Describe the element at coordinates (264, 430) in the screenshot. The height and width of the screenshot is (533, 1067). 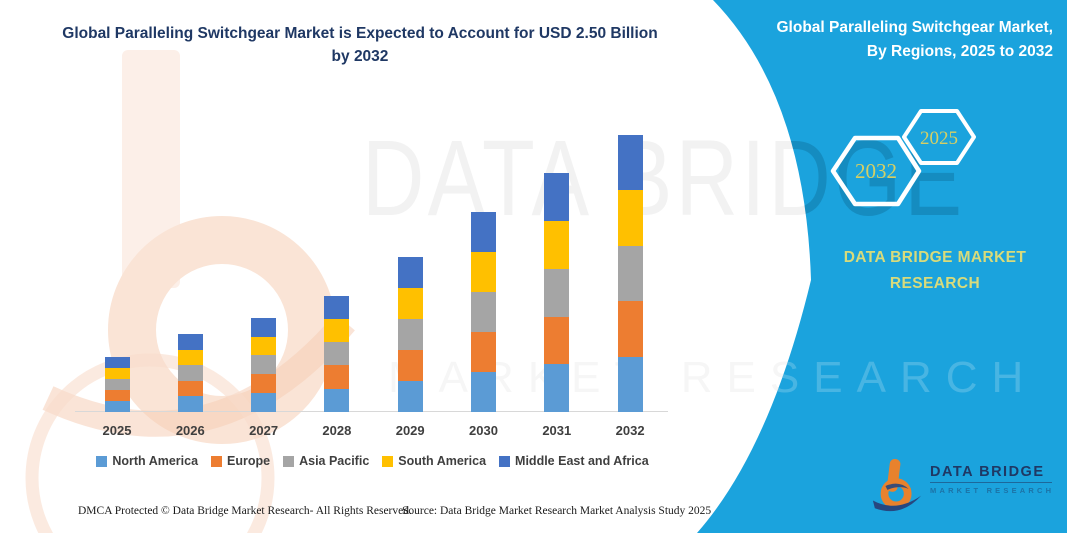
I see `x-axis-label: 2027` at that location.